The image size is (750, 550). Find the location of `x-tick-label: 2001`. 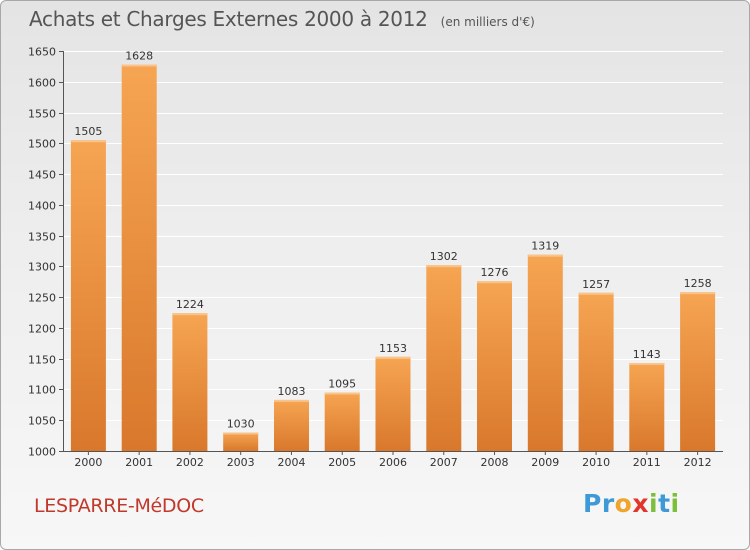

x-tick-label: 2001 is located at coordinates (139, 462).